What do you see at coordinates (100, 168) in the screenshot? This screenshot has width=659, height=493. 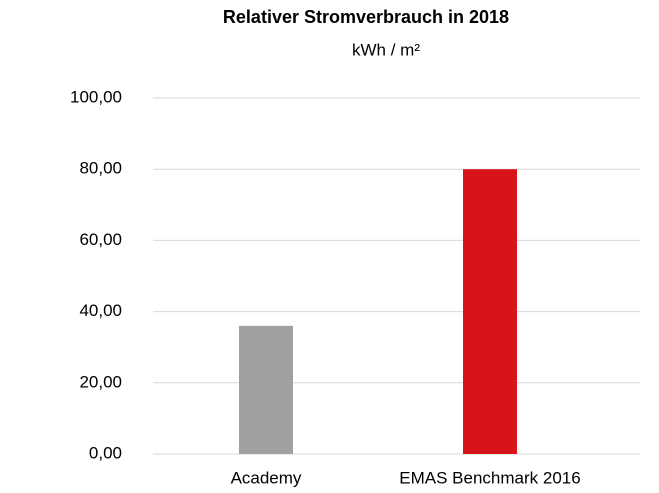 I see `y-tick-label: 80,00` at bounding box center [100, 168].